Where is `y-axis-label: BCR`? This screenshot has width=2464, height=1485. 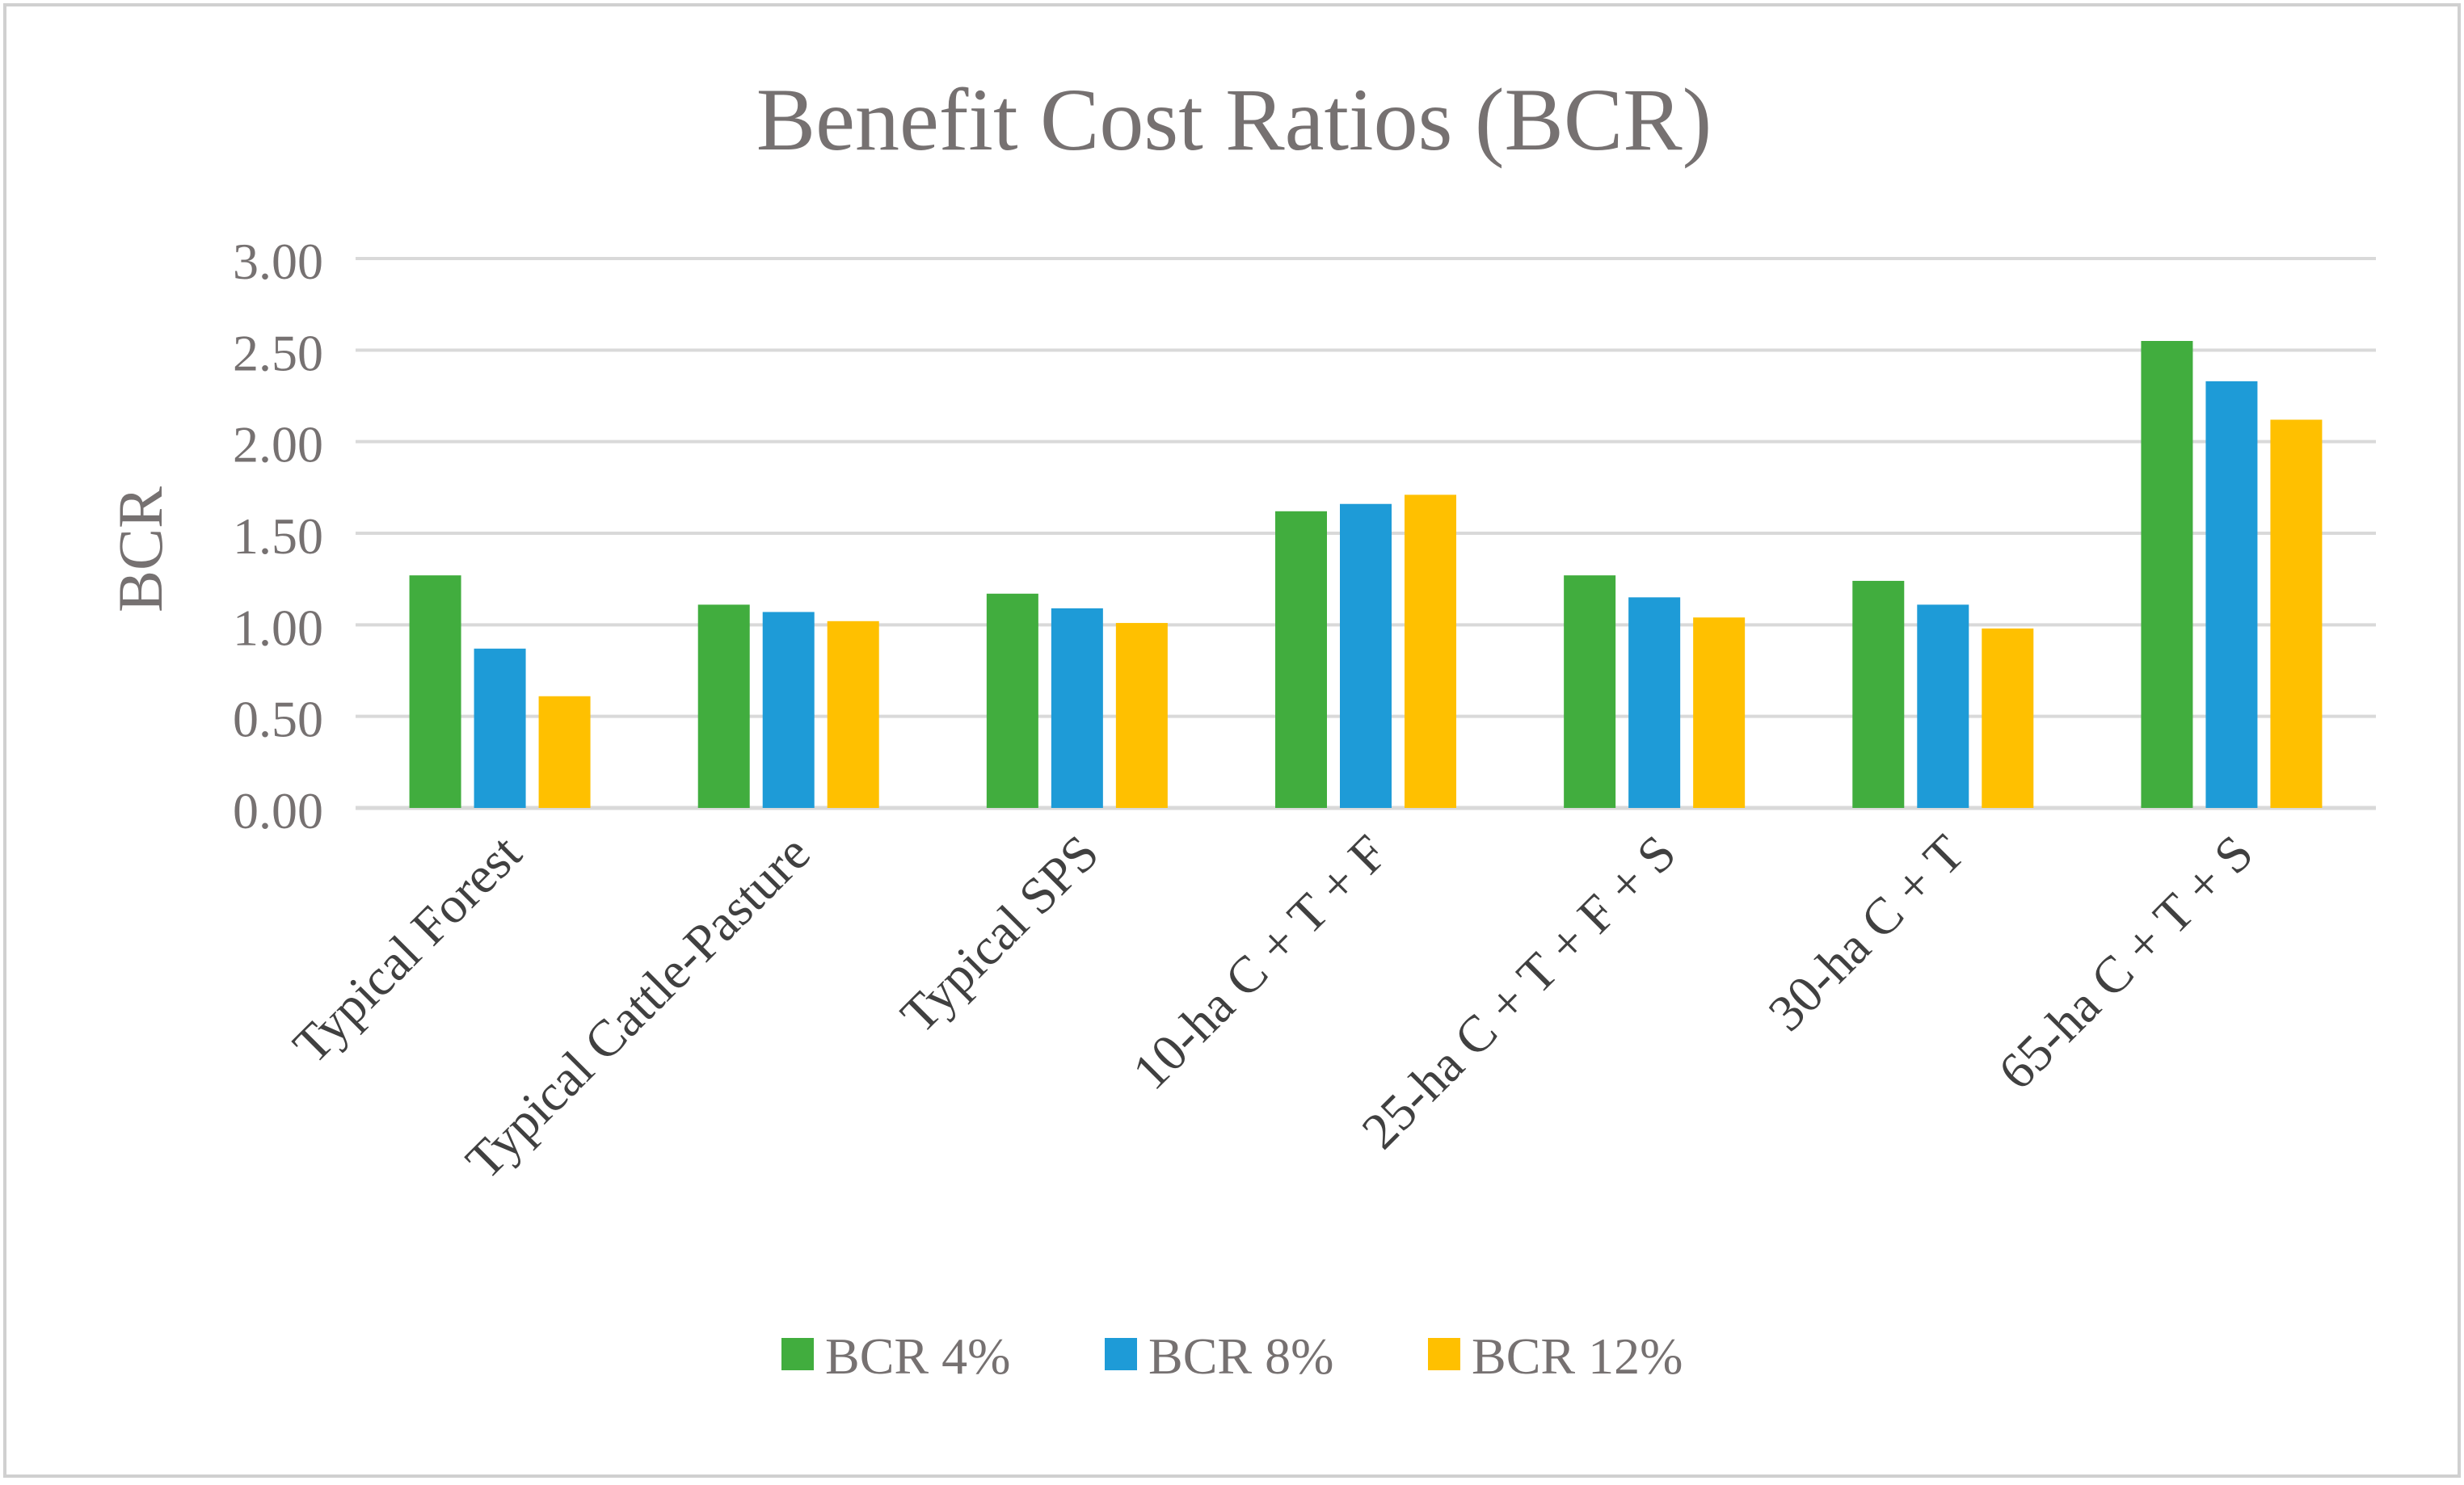
y-axis-label: BCR is located at coordinates (140, 549).